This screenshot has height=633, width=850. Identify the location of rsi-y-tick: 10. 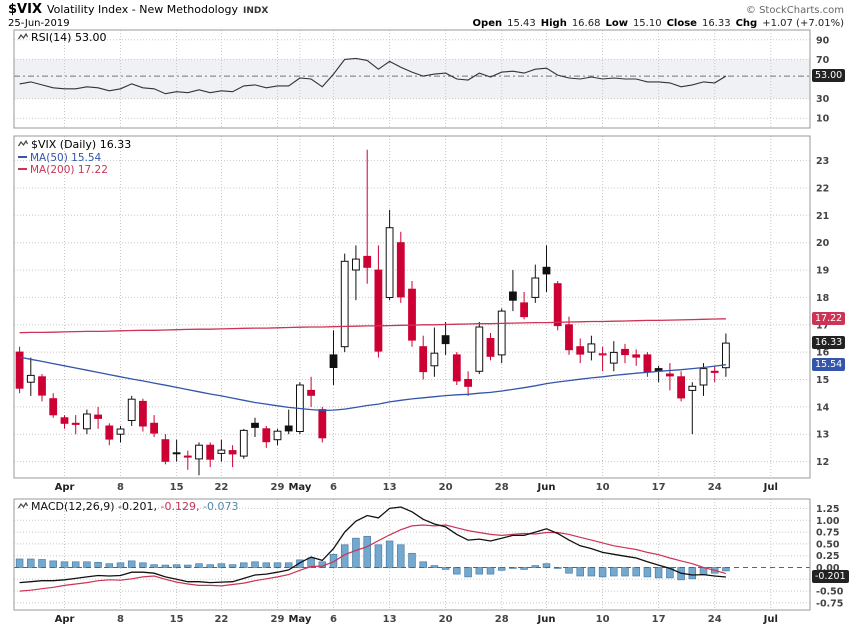
(823, 119).